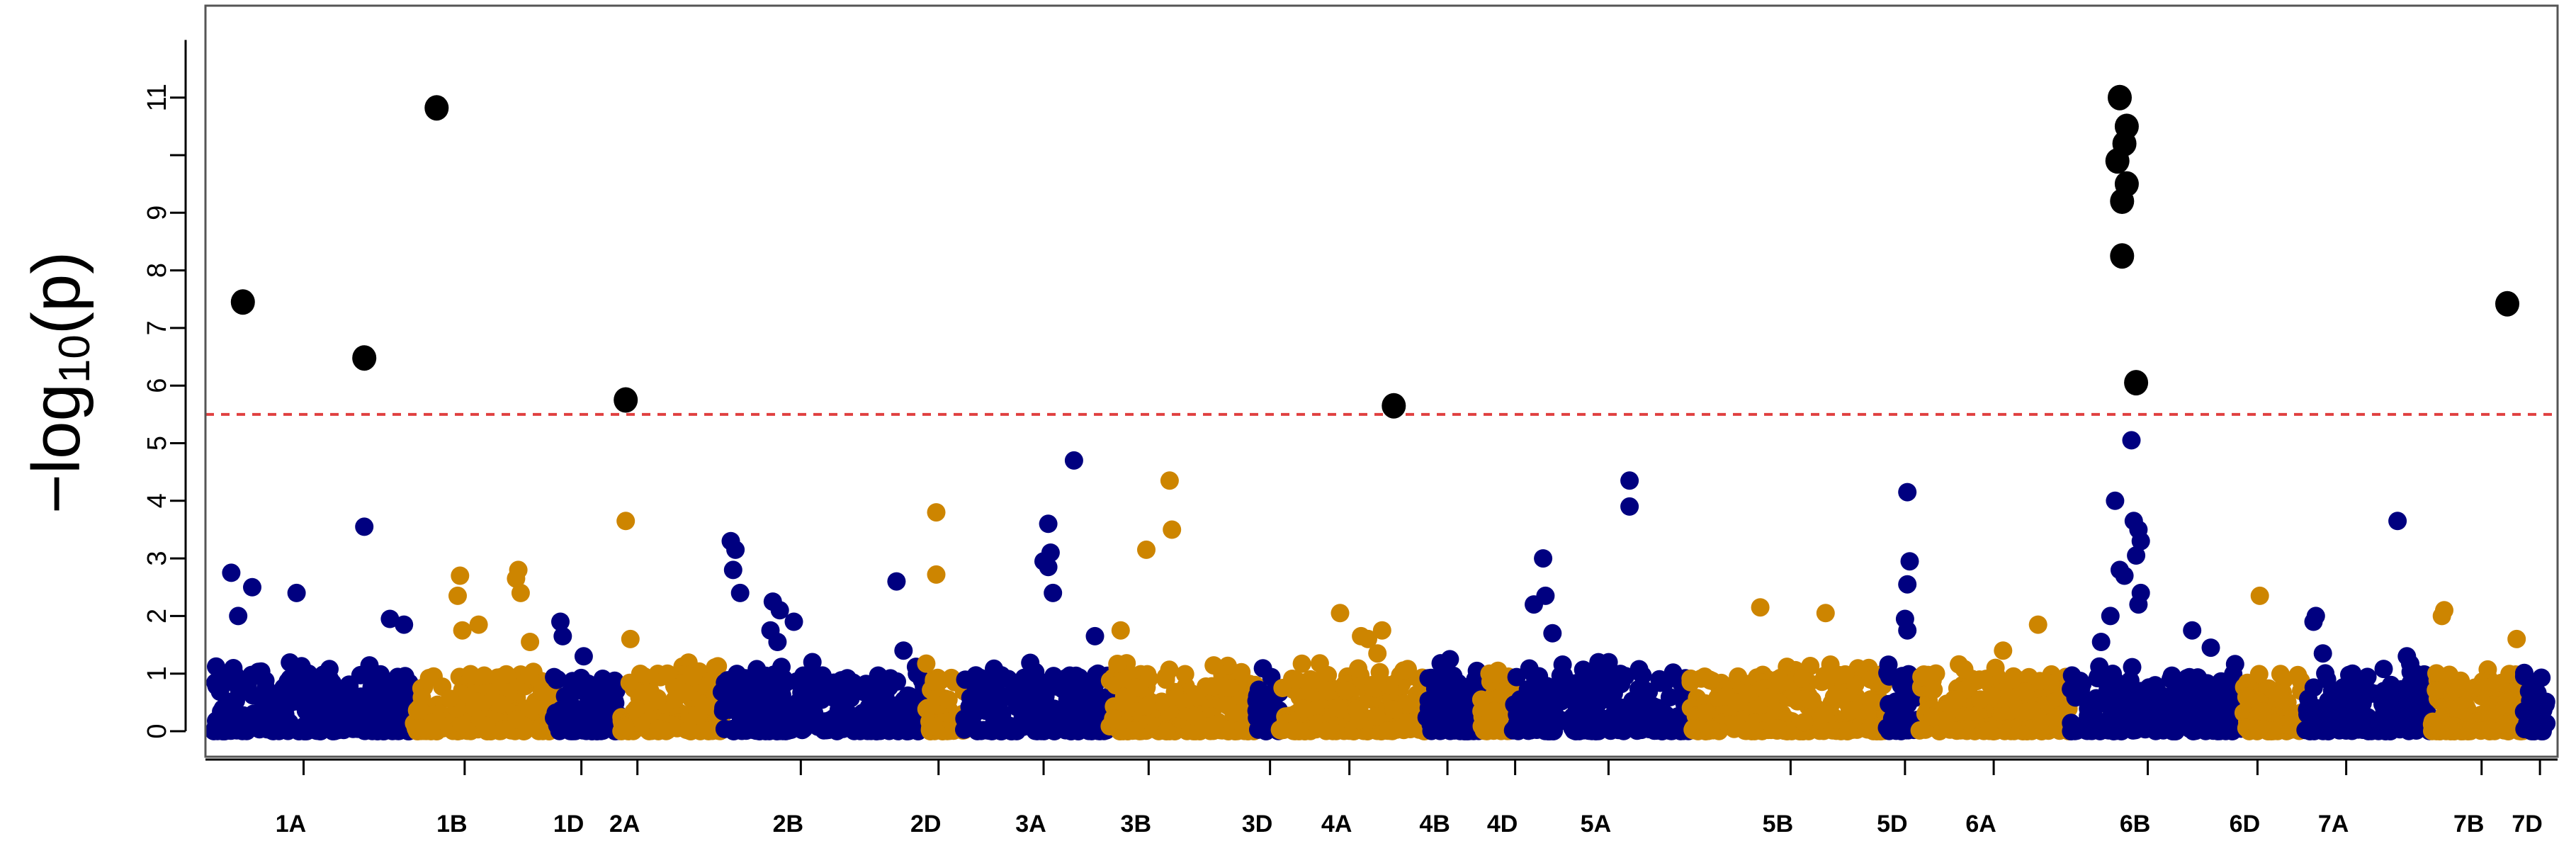  I want to click on y-axis: 0 1 2 3 4 5 6 7 8 9 11, so click(164, 389).